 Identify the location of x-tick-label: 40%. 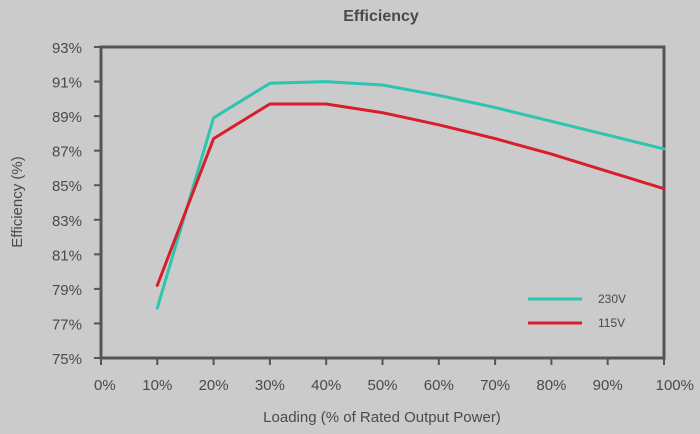
(326, 385).